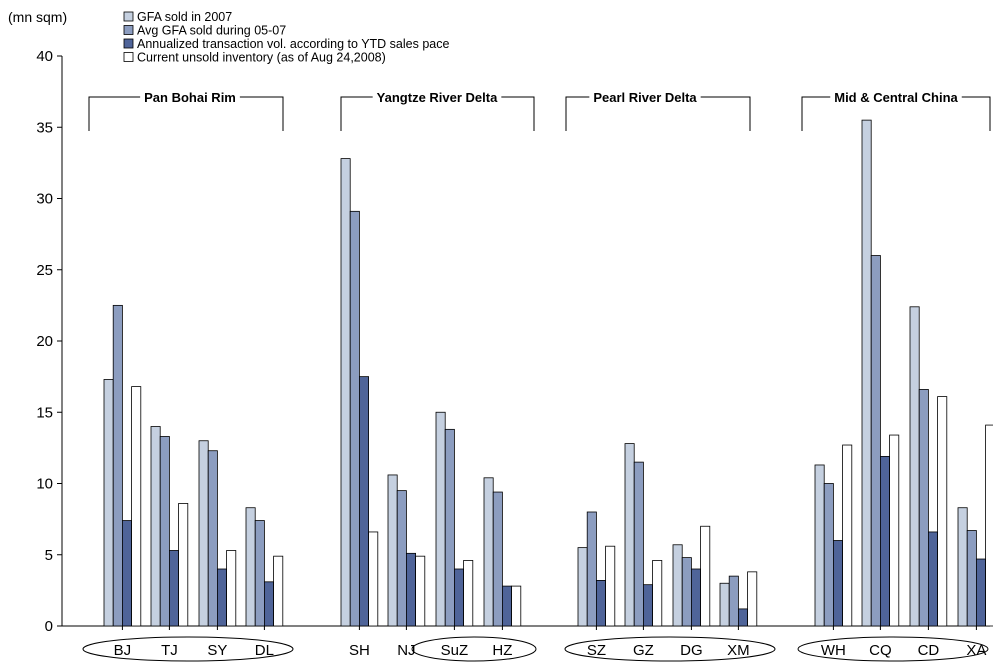 This screenshot has width=993, height=662. I want to click on region-bracket-4: Mid & Central China, so click(896, 110).